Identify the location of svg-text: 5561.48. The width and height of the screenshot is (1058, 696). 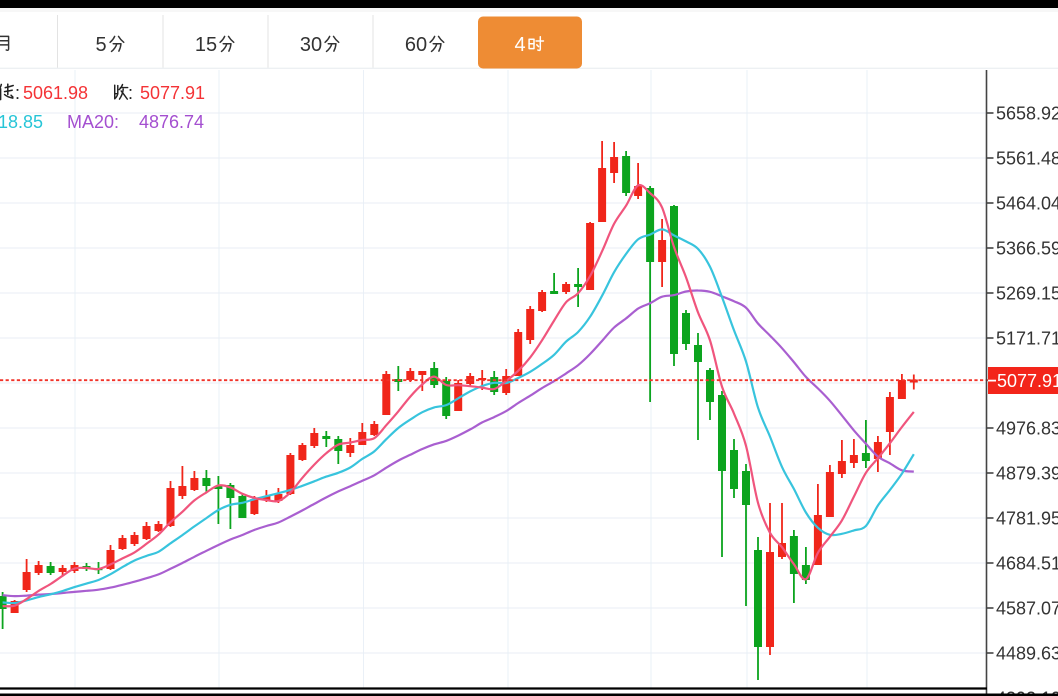
(1027, 158).